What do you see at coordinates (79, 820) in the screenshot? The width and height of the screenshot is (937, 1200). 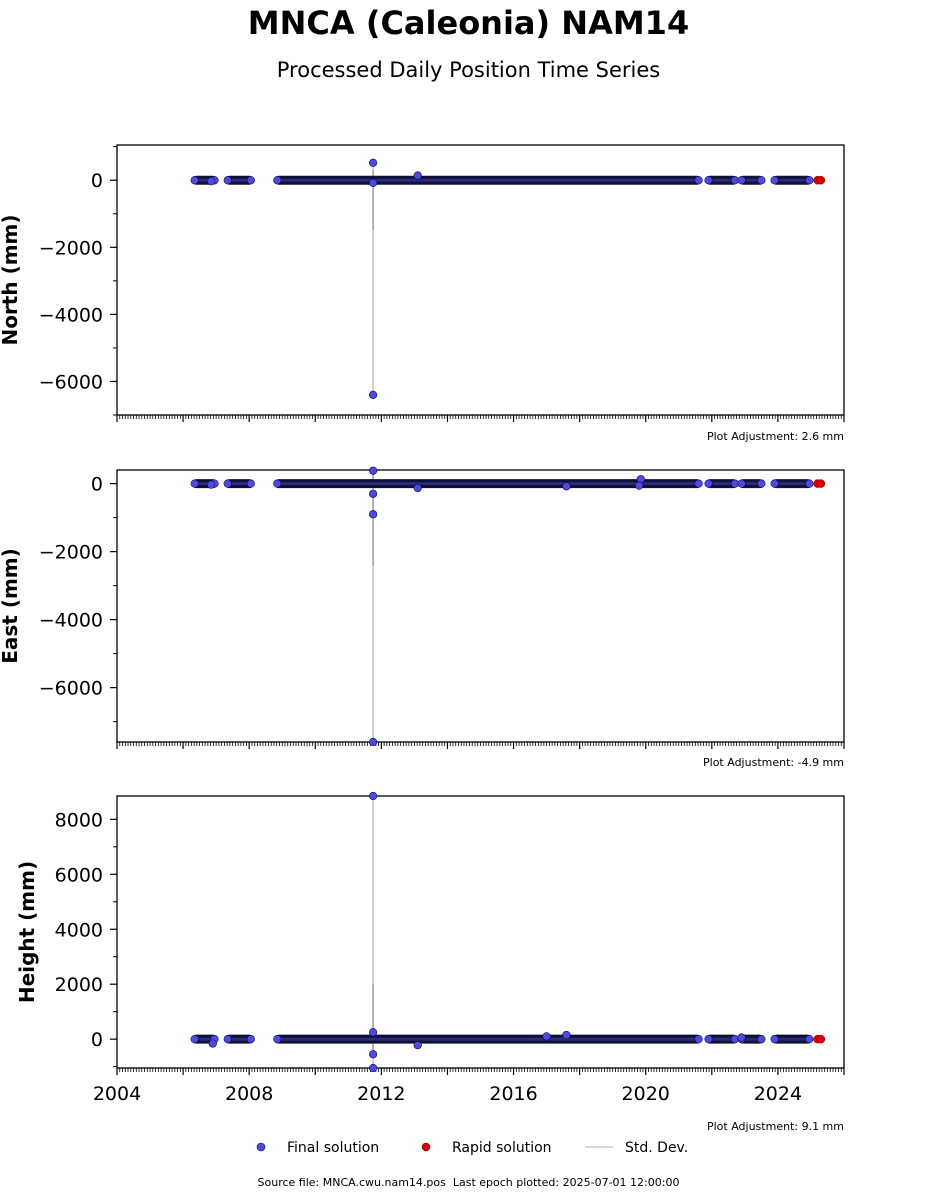 I see `y-tick-label: 8000` at bounding box center [79, 820].